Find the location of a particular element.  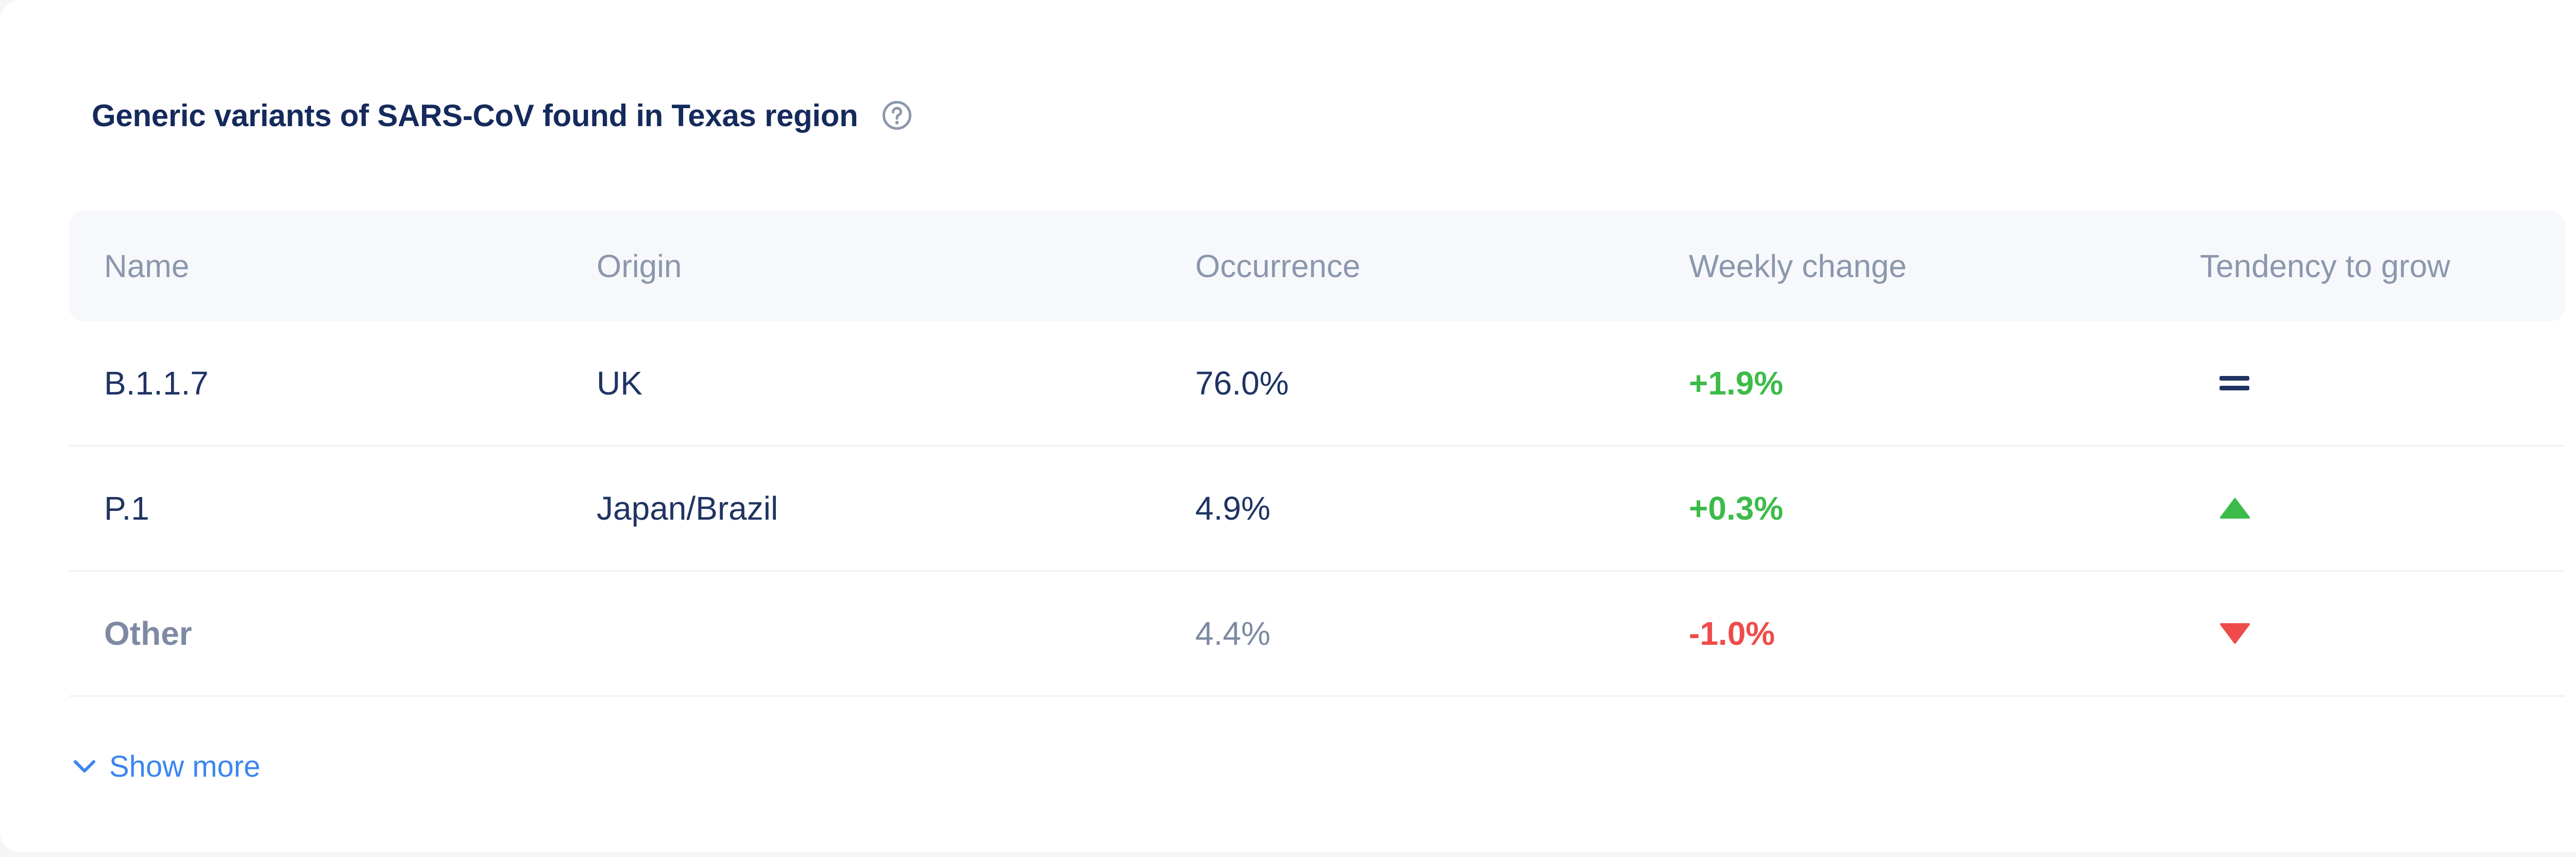

table-row: B.1.1.7 UK 76.0% +1.9% is located at coordinates (1317, 384).